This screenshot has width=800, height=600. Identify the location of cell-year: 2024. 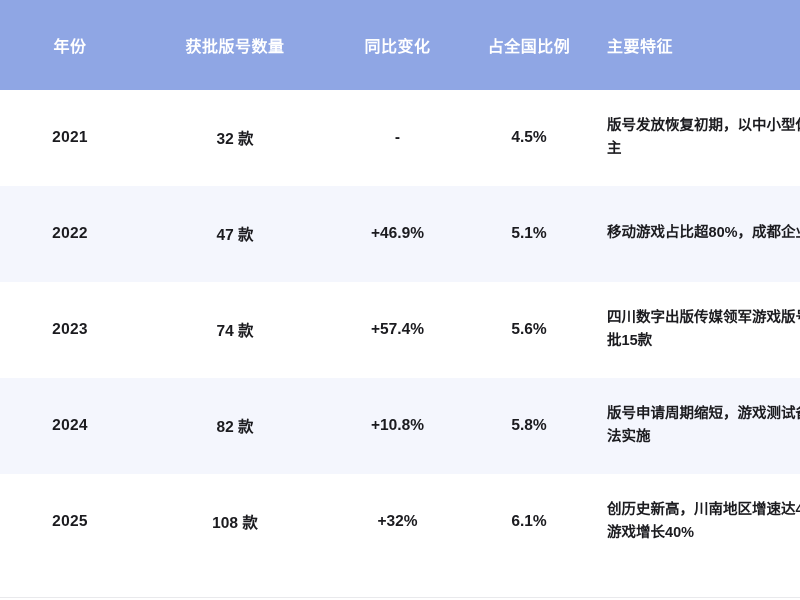
(70, 425).